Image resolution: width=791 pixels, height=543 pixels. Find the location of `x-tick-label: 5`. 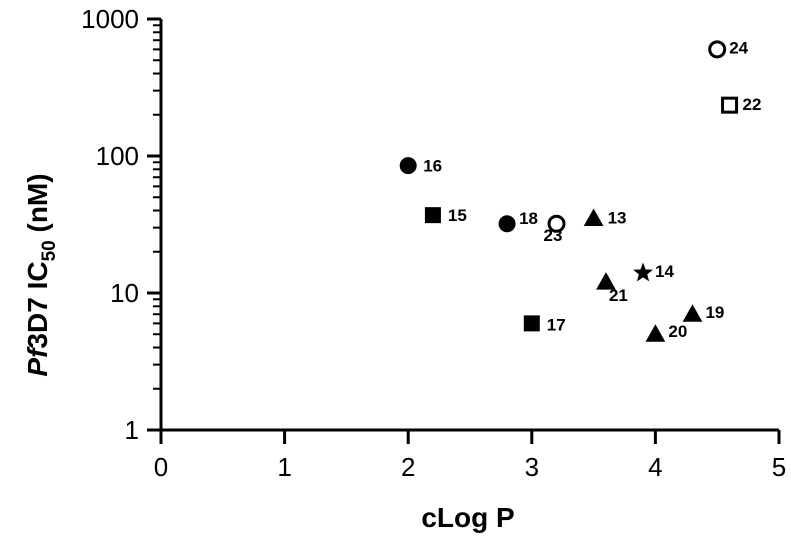

x-tick-label: 5 is located at coordinates (779, 467).